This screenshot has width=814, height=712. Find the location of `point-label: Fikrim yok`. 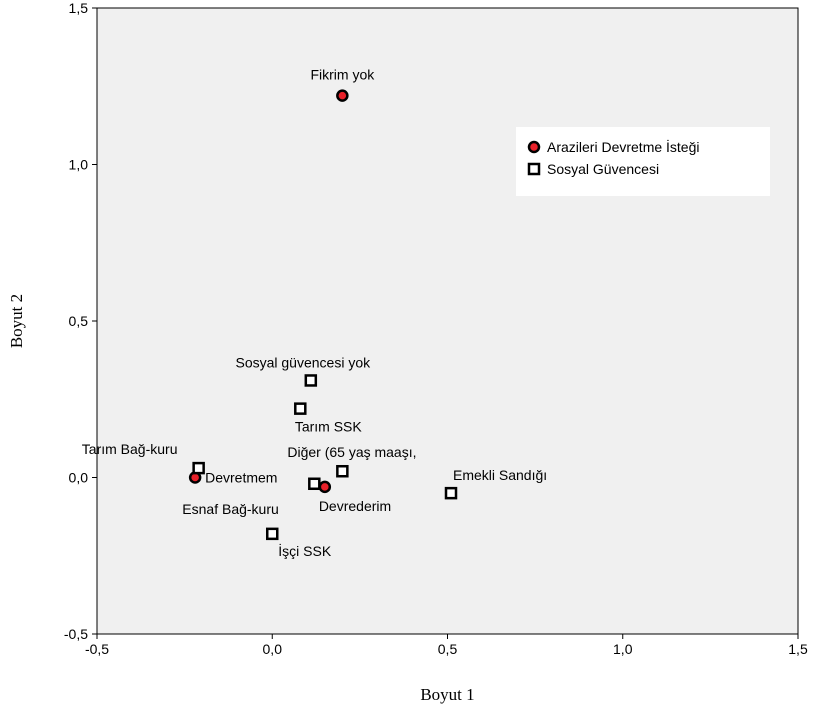

point-label: Fikrim yok is located at coordinates (342, 75).